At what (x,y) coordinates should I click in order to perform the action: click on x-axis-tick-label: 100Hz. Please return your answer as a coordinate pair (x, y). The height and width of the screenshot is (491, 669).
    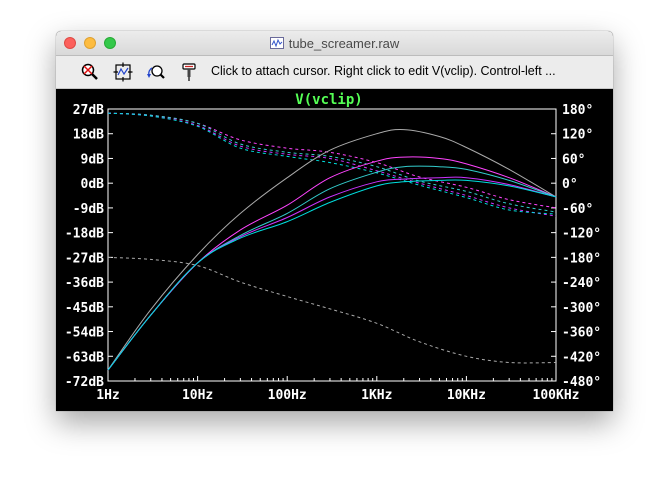
    Looking at the image, I should click on (287, 395).